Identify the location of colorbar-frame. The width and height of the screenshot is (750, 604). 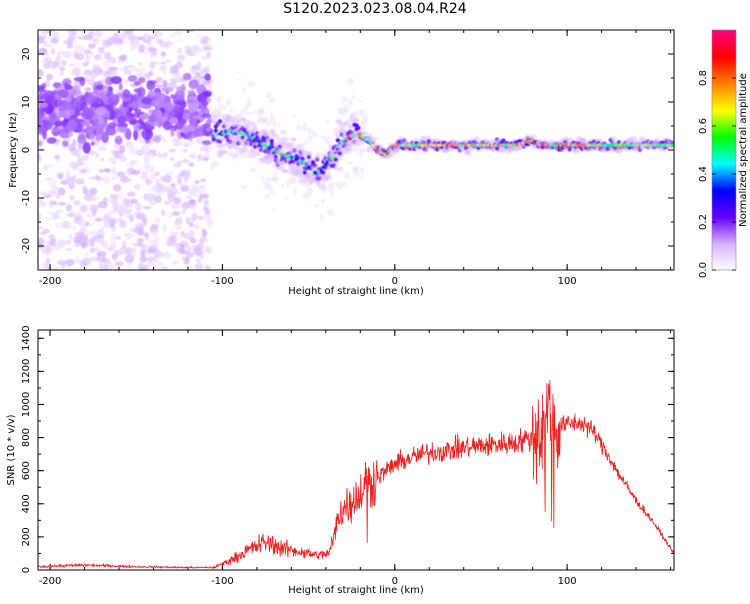
(724, 150).